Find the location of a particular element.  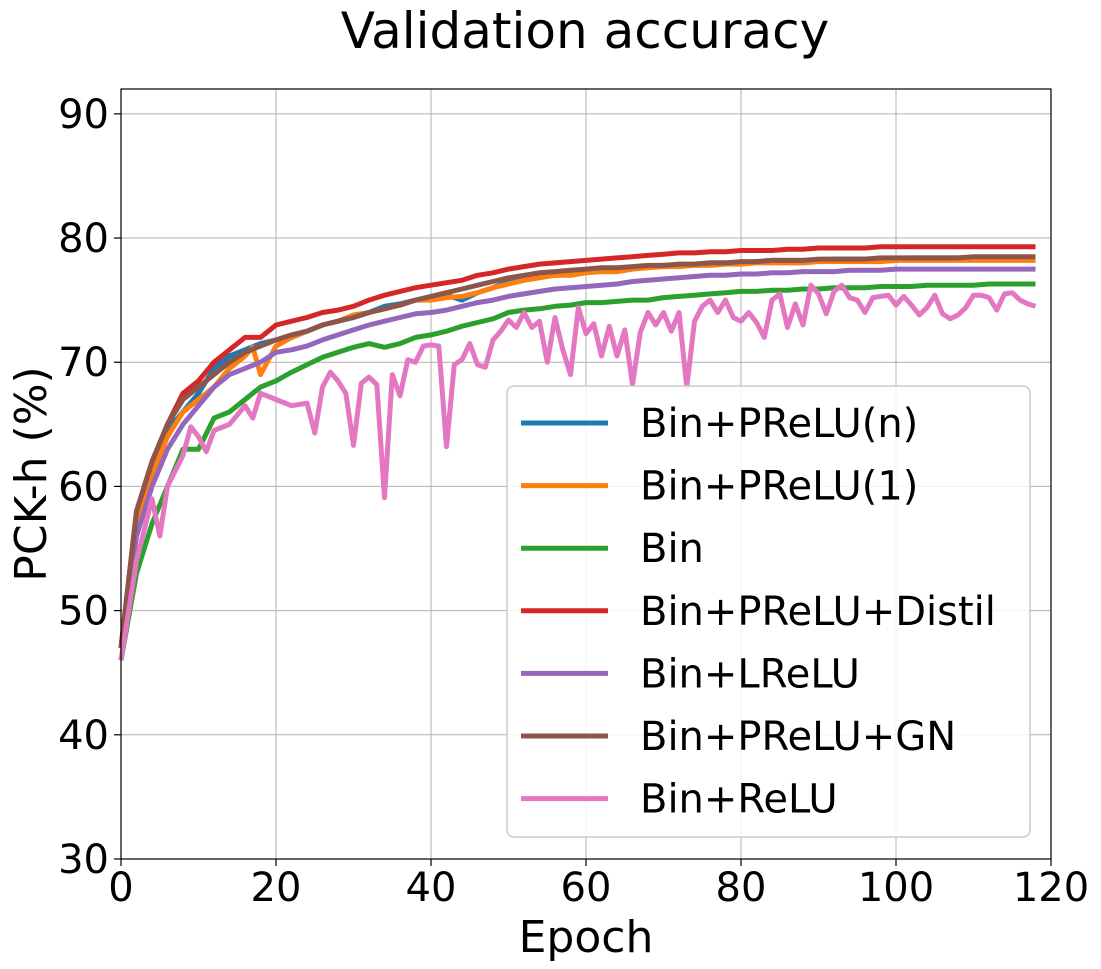

x-tick-label: 60 is located at coordinates (586, 888).